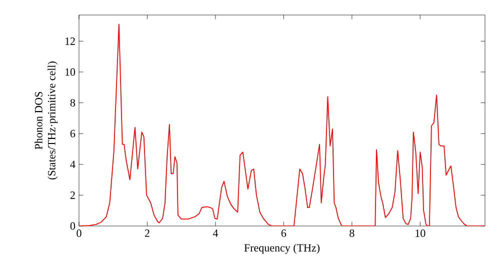  Describe the element at coordinates (79, 233) in the screenshot. I see `x-tick-label: 0` at that location.